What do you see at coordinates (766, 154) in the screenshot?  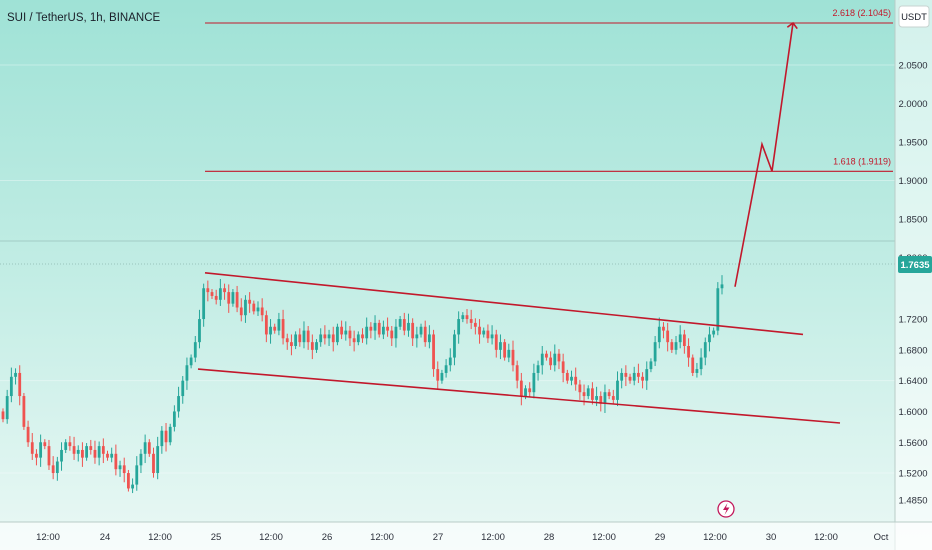 I see `projection-arrow` at bounding box center [766, 154].